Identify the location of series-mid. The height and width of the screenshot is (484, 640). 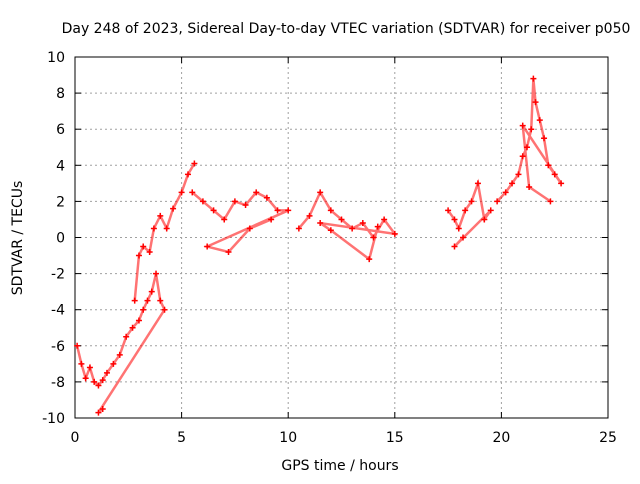
(346, 226).